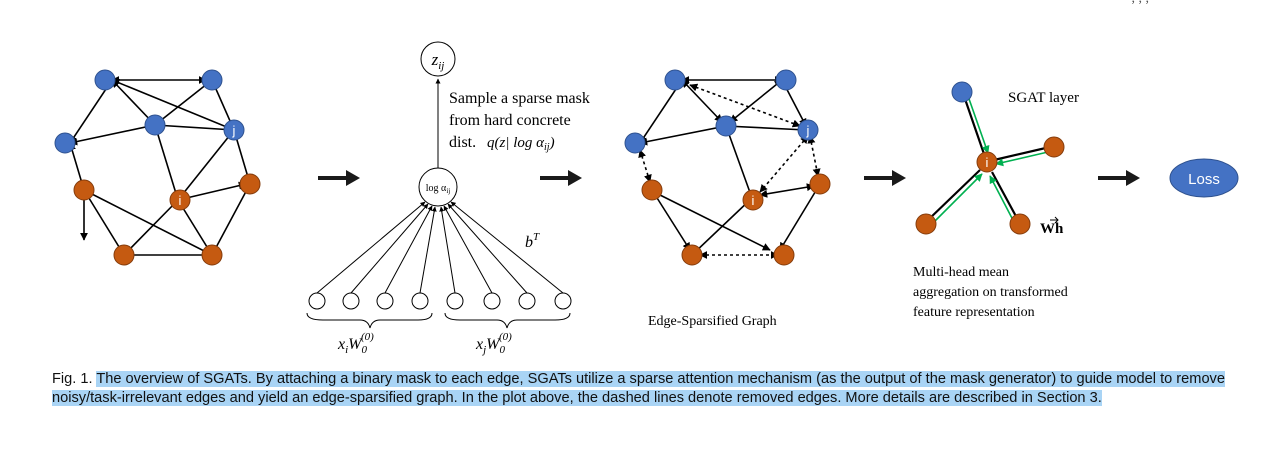  I want to click on sparsified-graph-caption: Edge-Sparsified Graph, so click(712, 321).